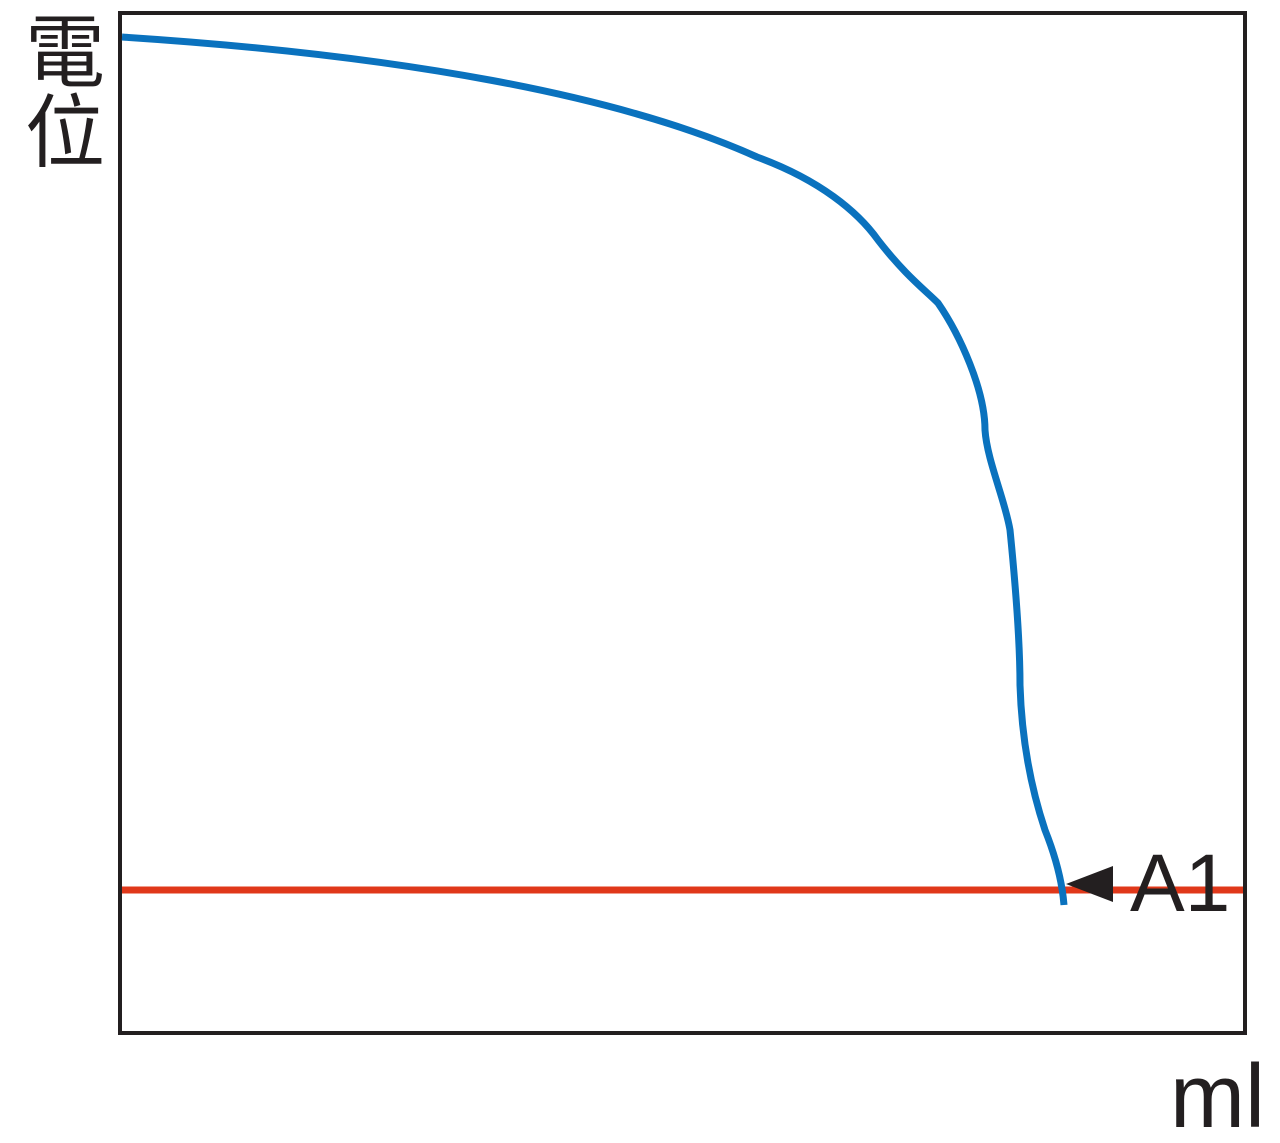 The image size is (1280, 1143). Describe the element at coordinates (58, 90) in the screenshot. I see `y-axis-label: 電位` at that location.